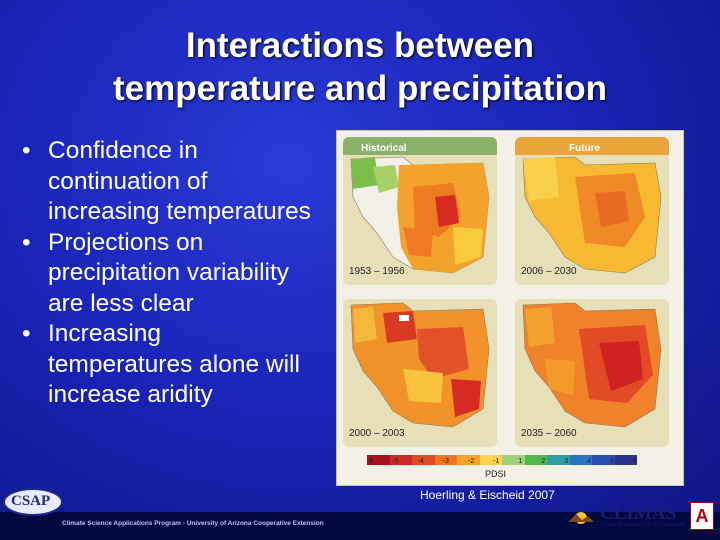  What do you see at coordinates (420, 205) in the screenshot?
I see `map-historical-1953` at bounding box center [420, 205].